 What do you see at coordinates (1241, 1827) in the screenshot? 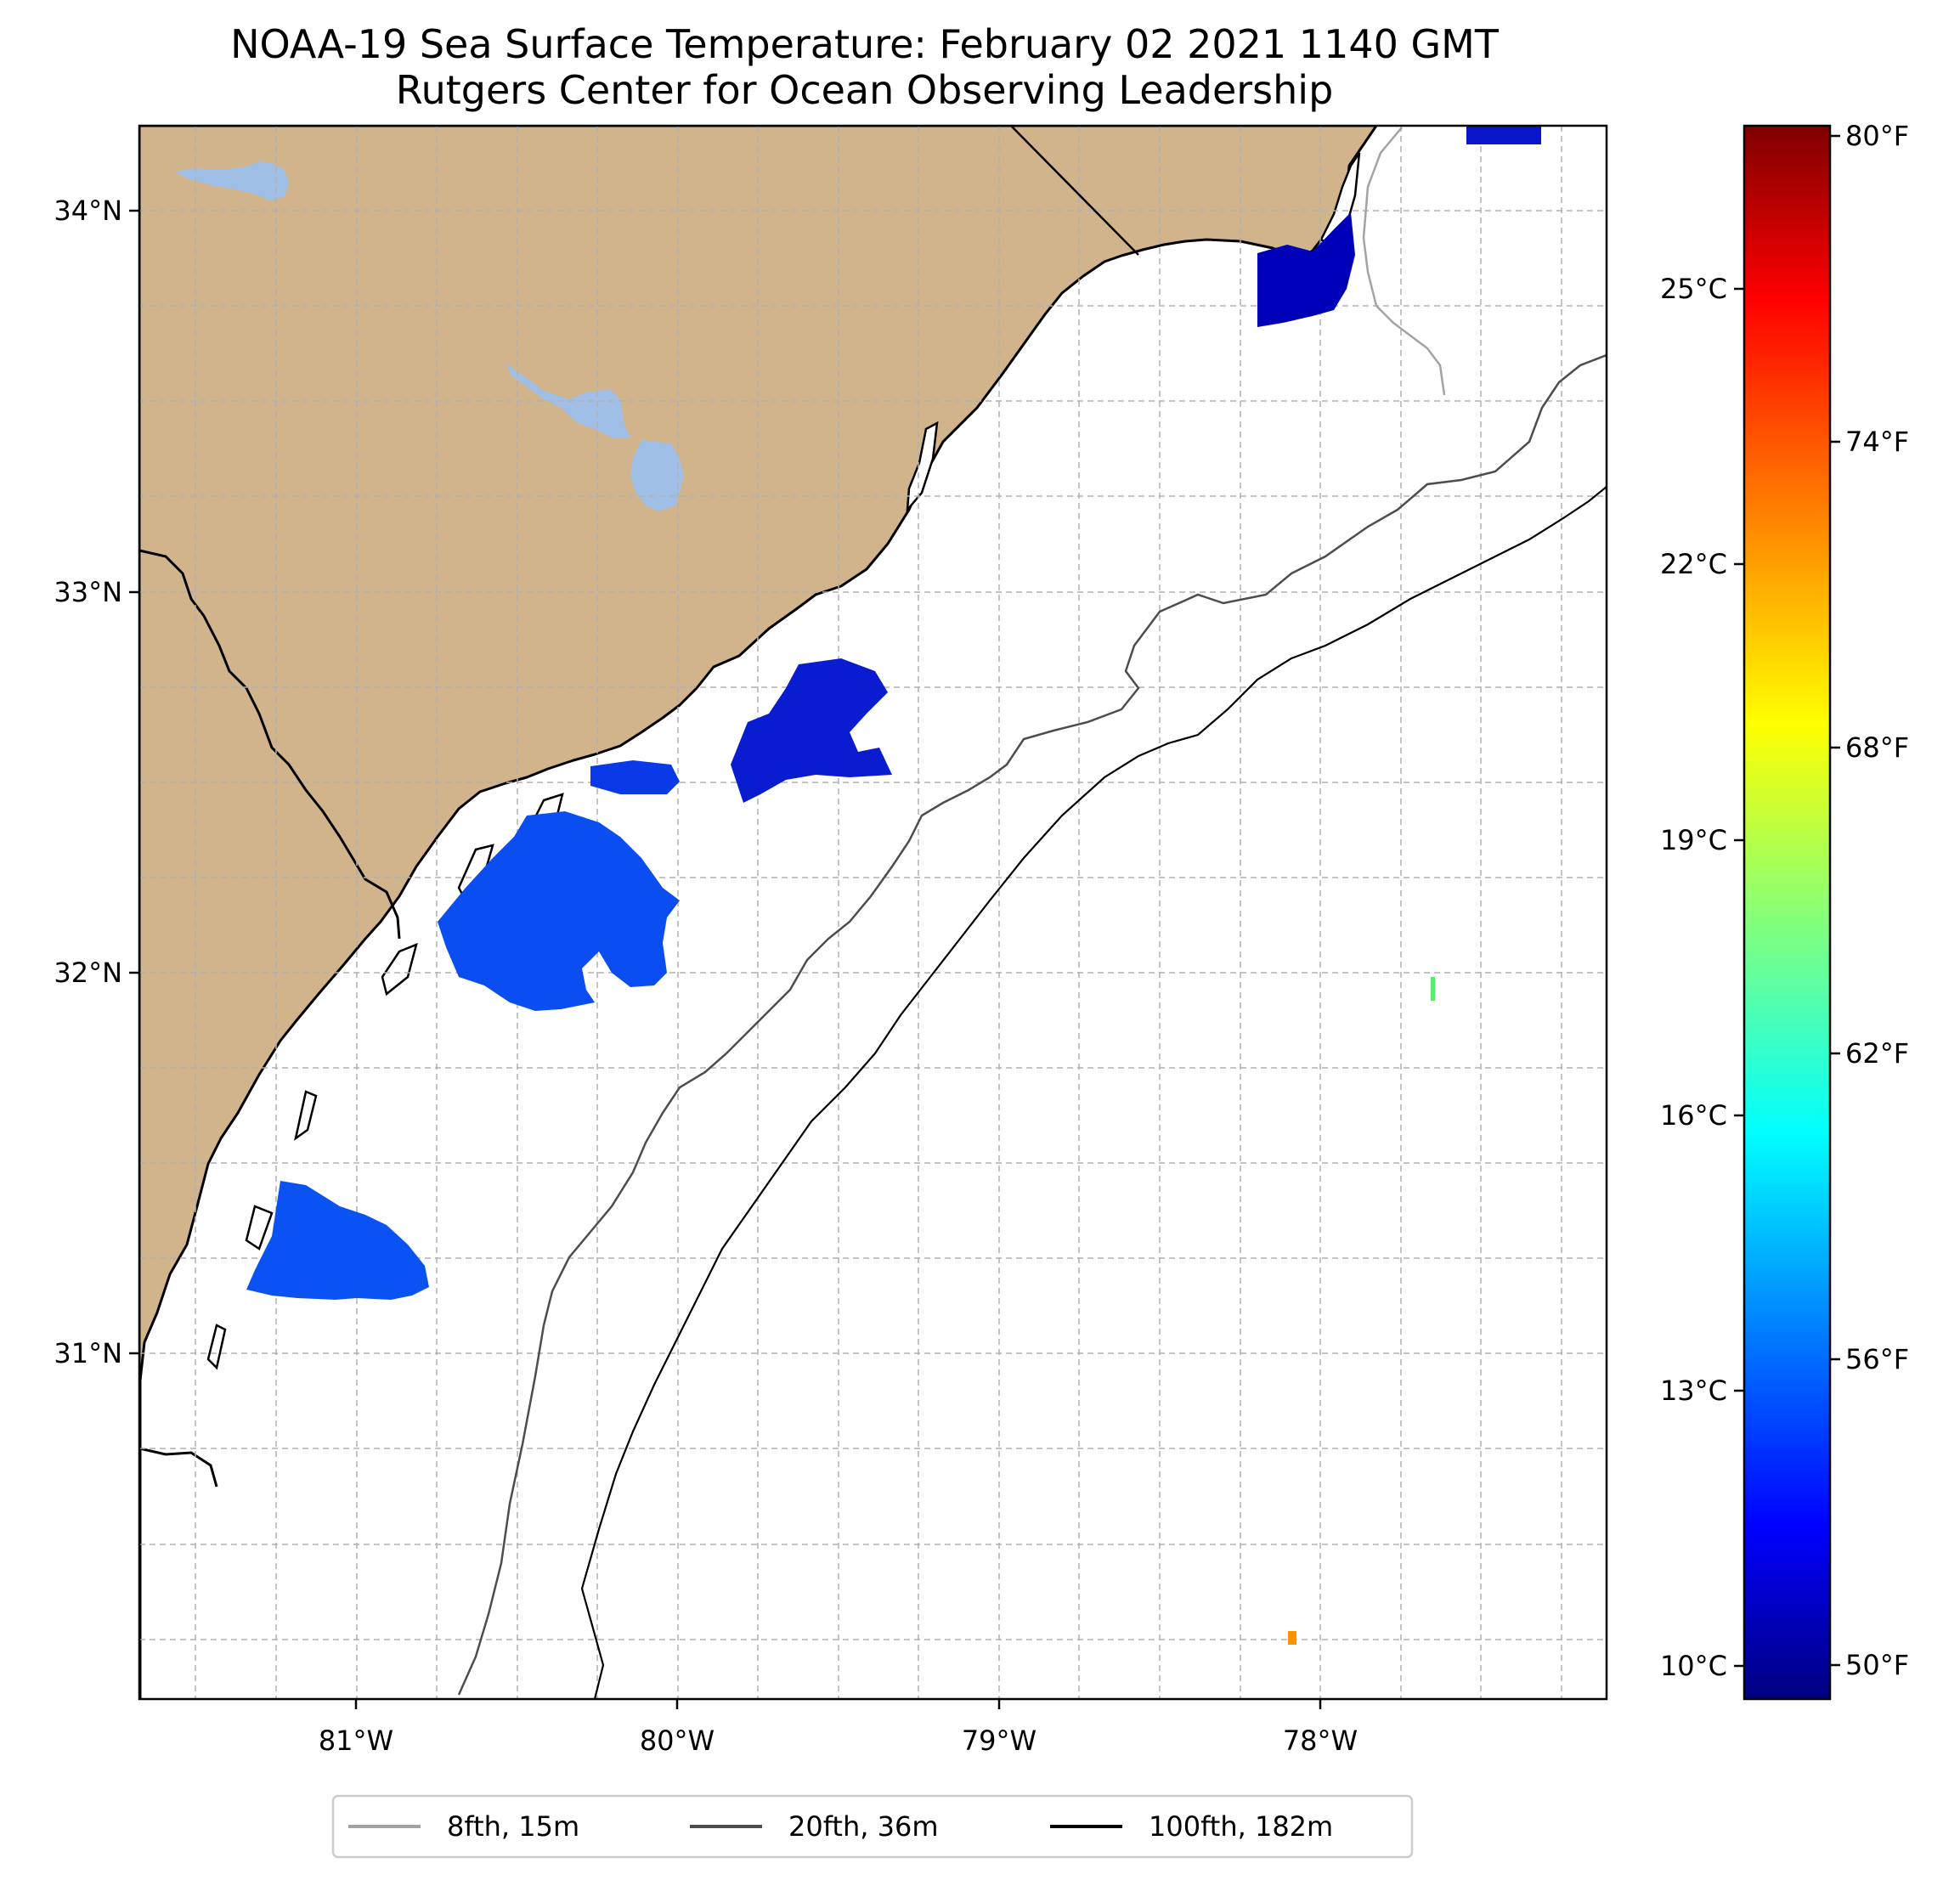
I see `legend-label-182m: 100fth, 182m` at bounding box center [1241, 1827].